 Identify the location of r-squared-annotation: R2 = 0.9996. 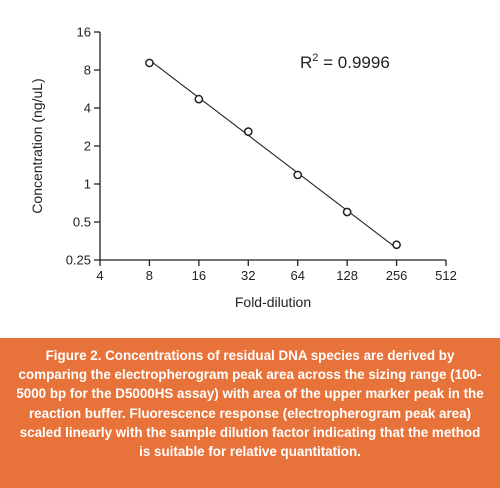
(345, 62).